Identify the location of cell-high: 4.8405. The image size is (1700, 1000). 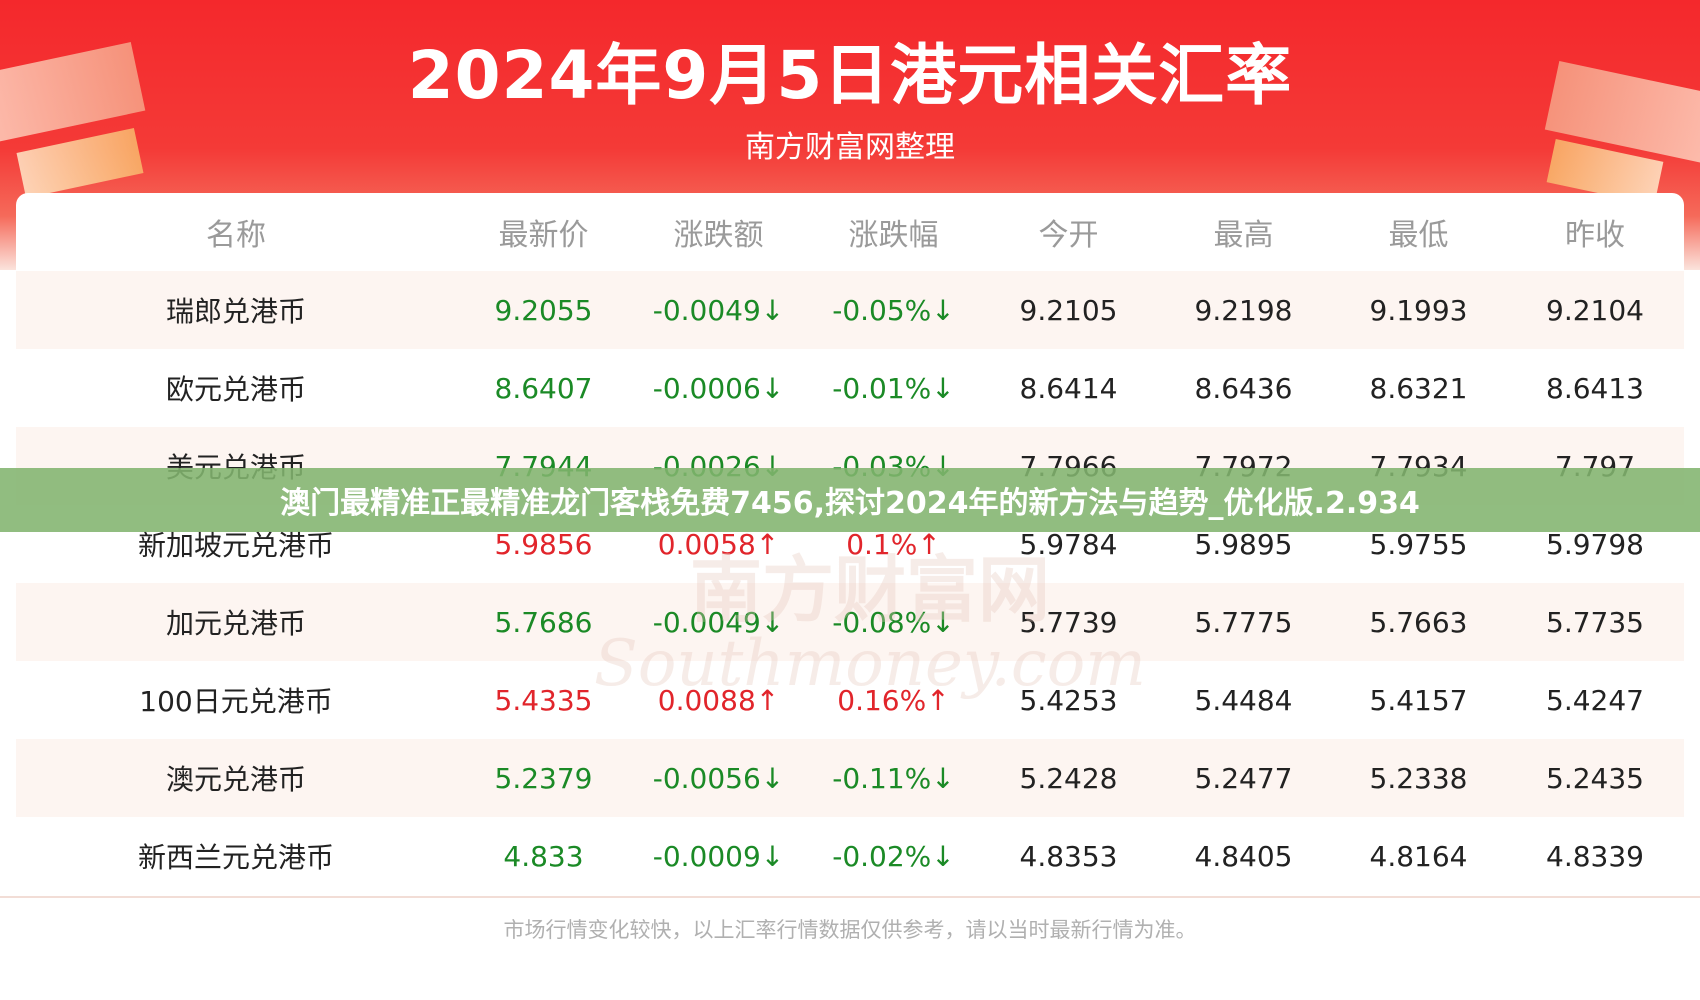
(1243, 856).